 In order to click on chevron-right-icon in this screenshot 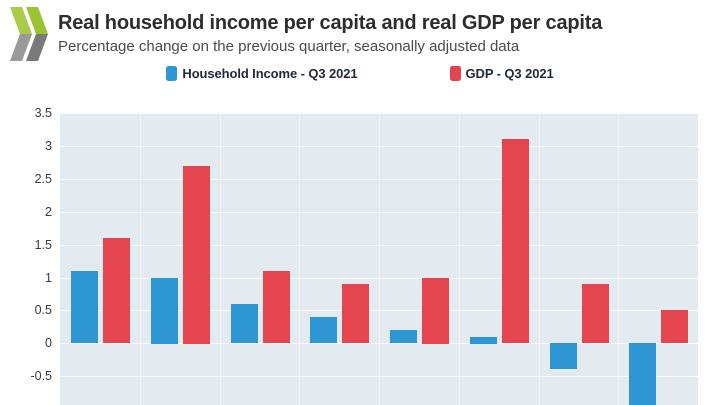, I will do `click(37, 34)`.